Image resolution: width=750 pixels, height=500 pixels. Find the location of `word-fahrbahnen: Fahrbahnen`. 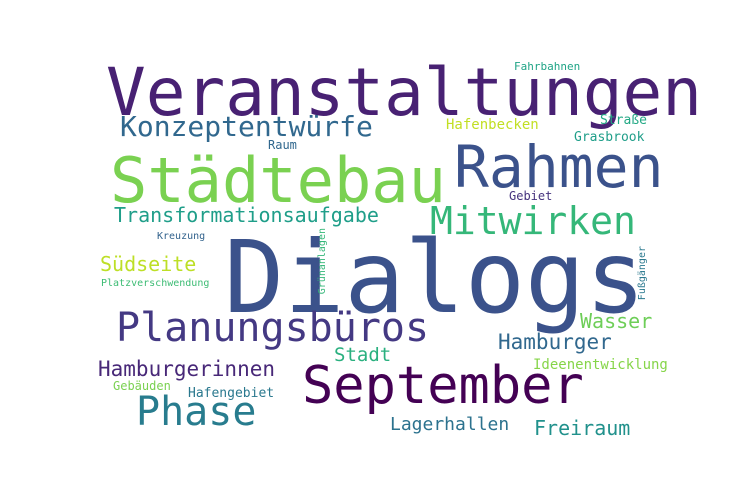

word-fahrbahnen: Fahrbahnen is located at coordinates (547, 66).